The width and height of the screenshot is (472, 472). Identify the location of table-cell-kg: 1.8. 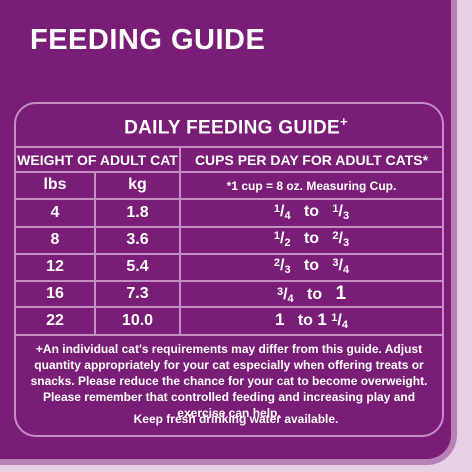
(137, 212).